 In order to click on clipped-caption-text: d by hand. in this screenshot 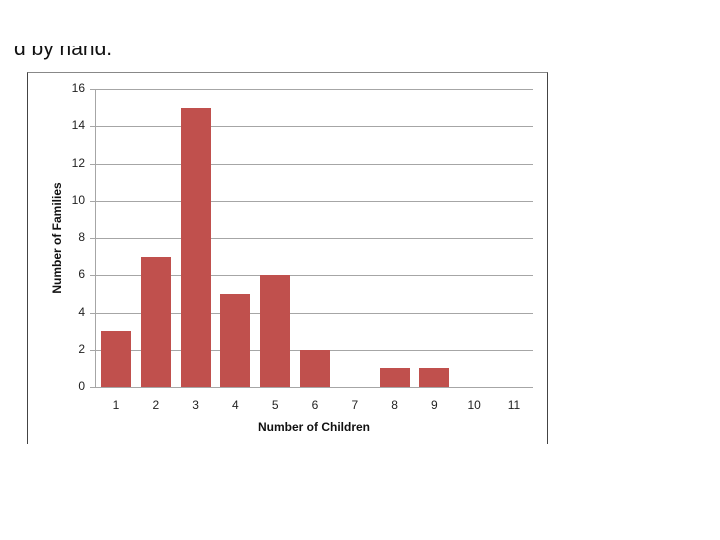, I will do `click(63, 53)`.